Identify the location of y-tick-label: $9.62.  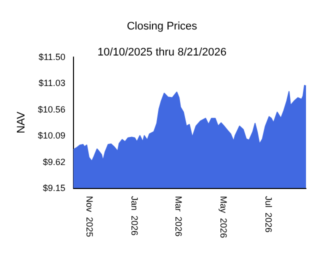
(54, 161).